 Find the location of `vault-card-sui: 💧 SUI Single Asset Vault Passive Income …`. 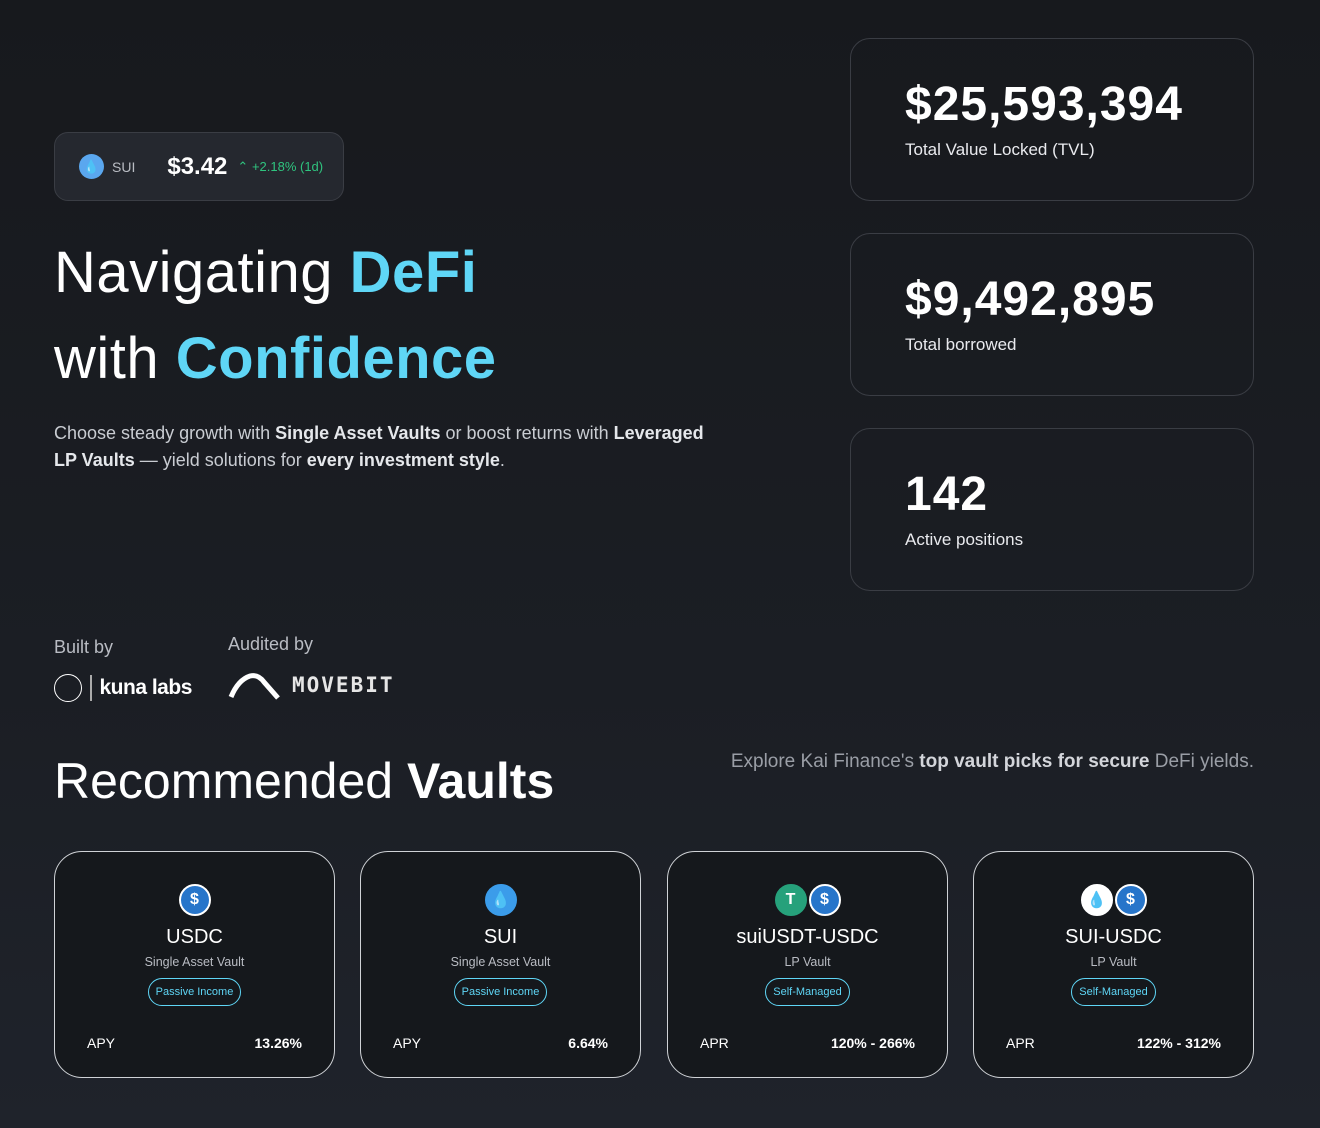

vault-card-sui: 💧 SUI Single Asset Vault Passive Income … is located at coordinates (500, 964).